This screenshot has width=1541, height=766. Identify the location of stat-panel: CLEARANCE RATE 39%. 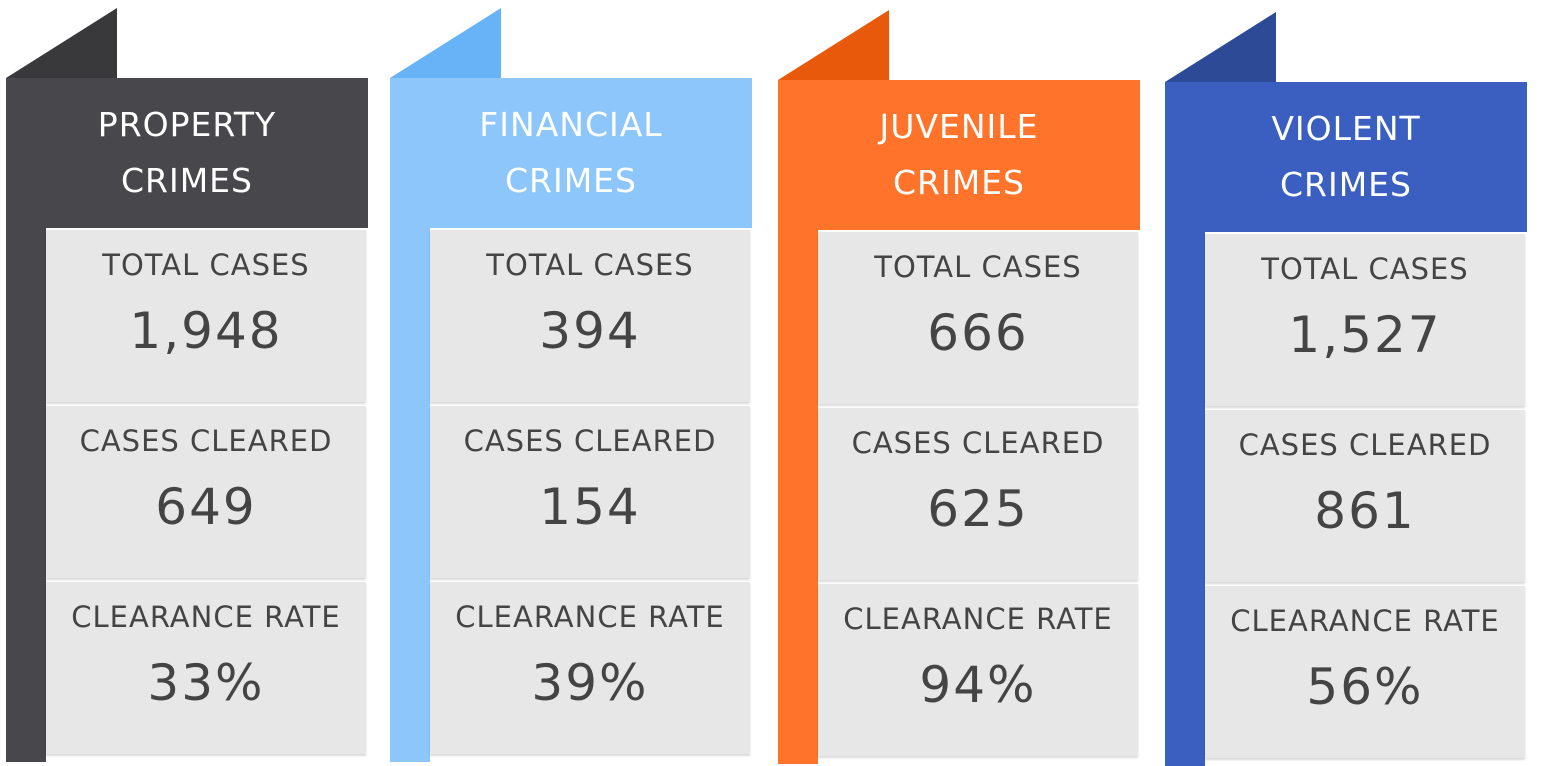
(590, 668).